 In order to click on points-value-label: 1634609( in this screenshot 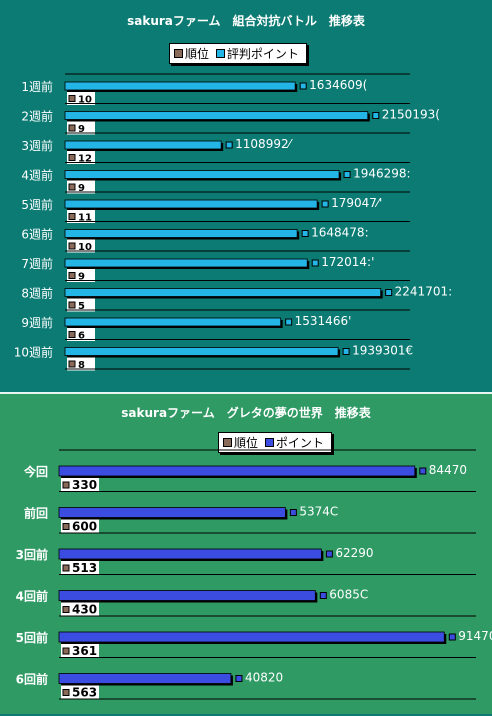, I will do `click(338, 85)`.